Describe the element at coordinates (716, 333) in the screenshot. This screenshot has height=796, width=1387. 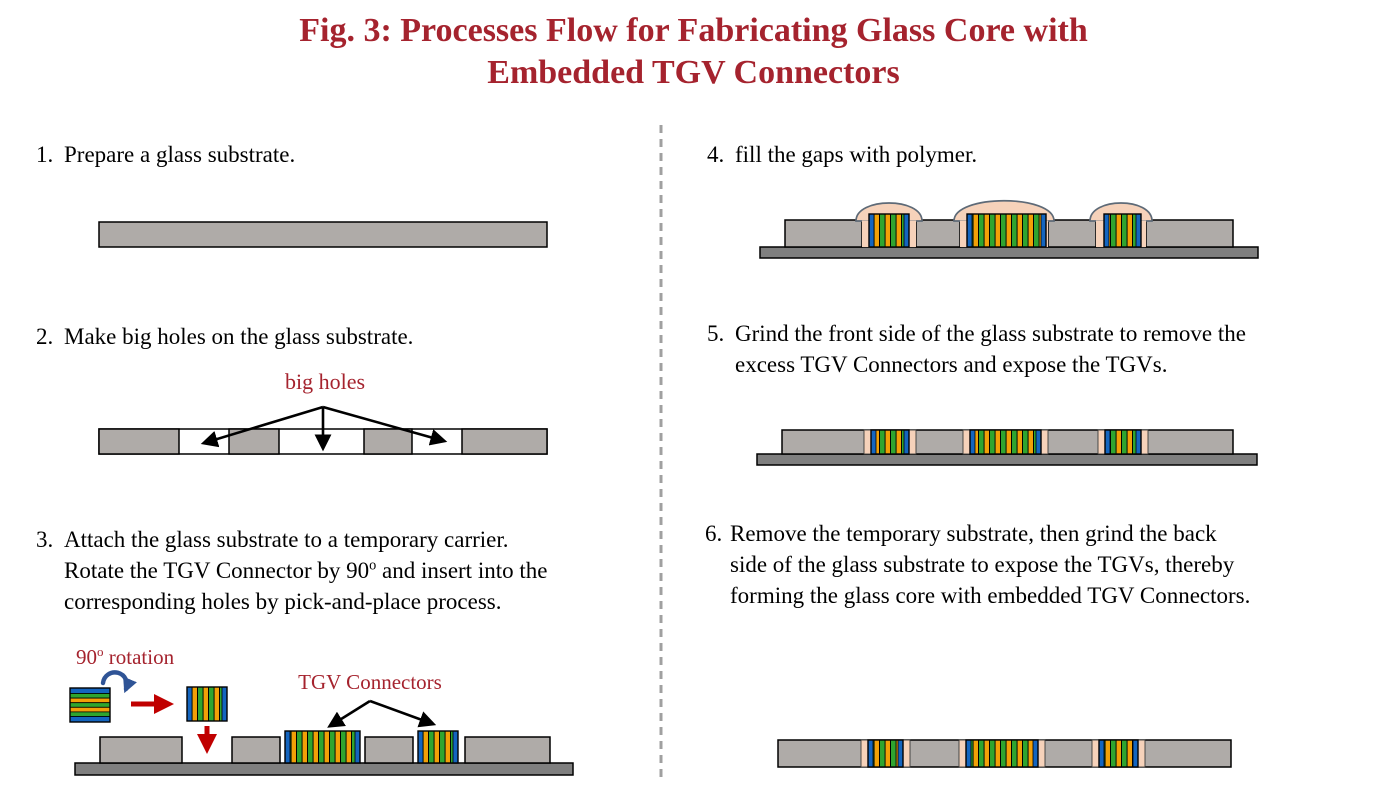
I see `step5-number: 5.` at that location.